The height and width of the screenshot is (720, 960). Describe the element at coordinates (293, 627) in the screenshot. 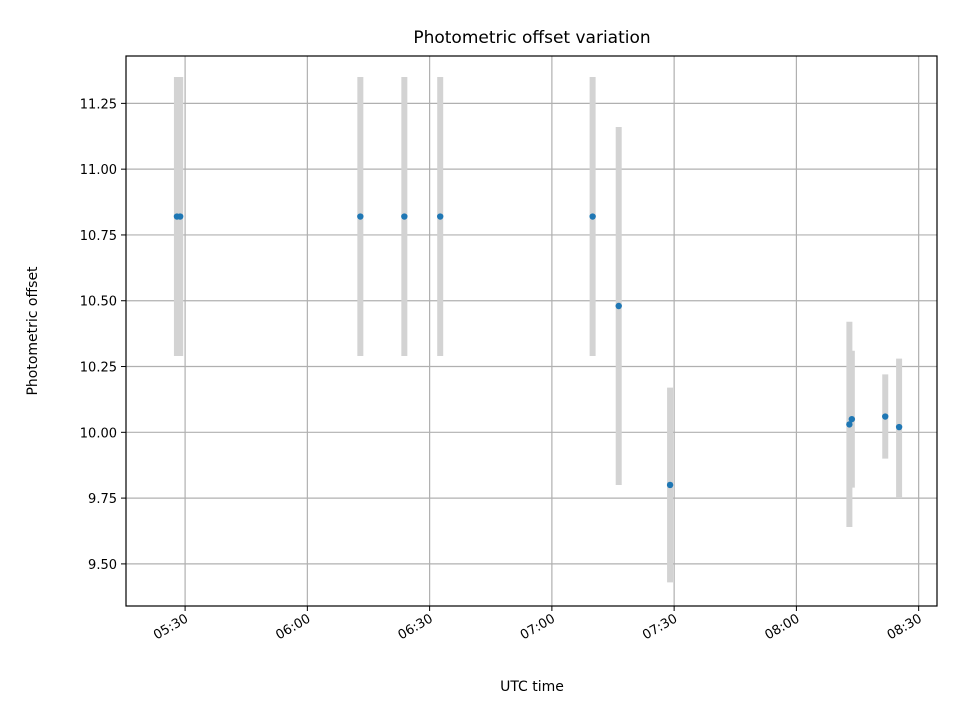

I see `x-tick-label: 06:00` at that location.